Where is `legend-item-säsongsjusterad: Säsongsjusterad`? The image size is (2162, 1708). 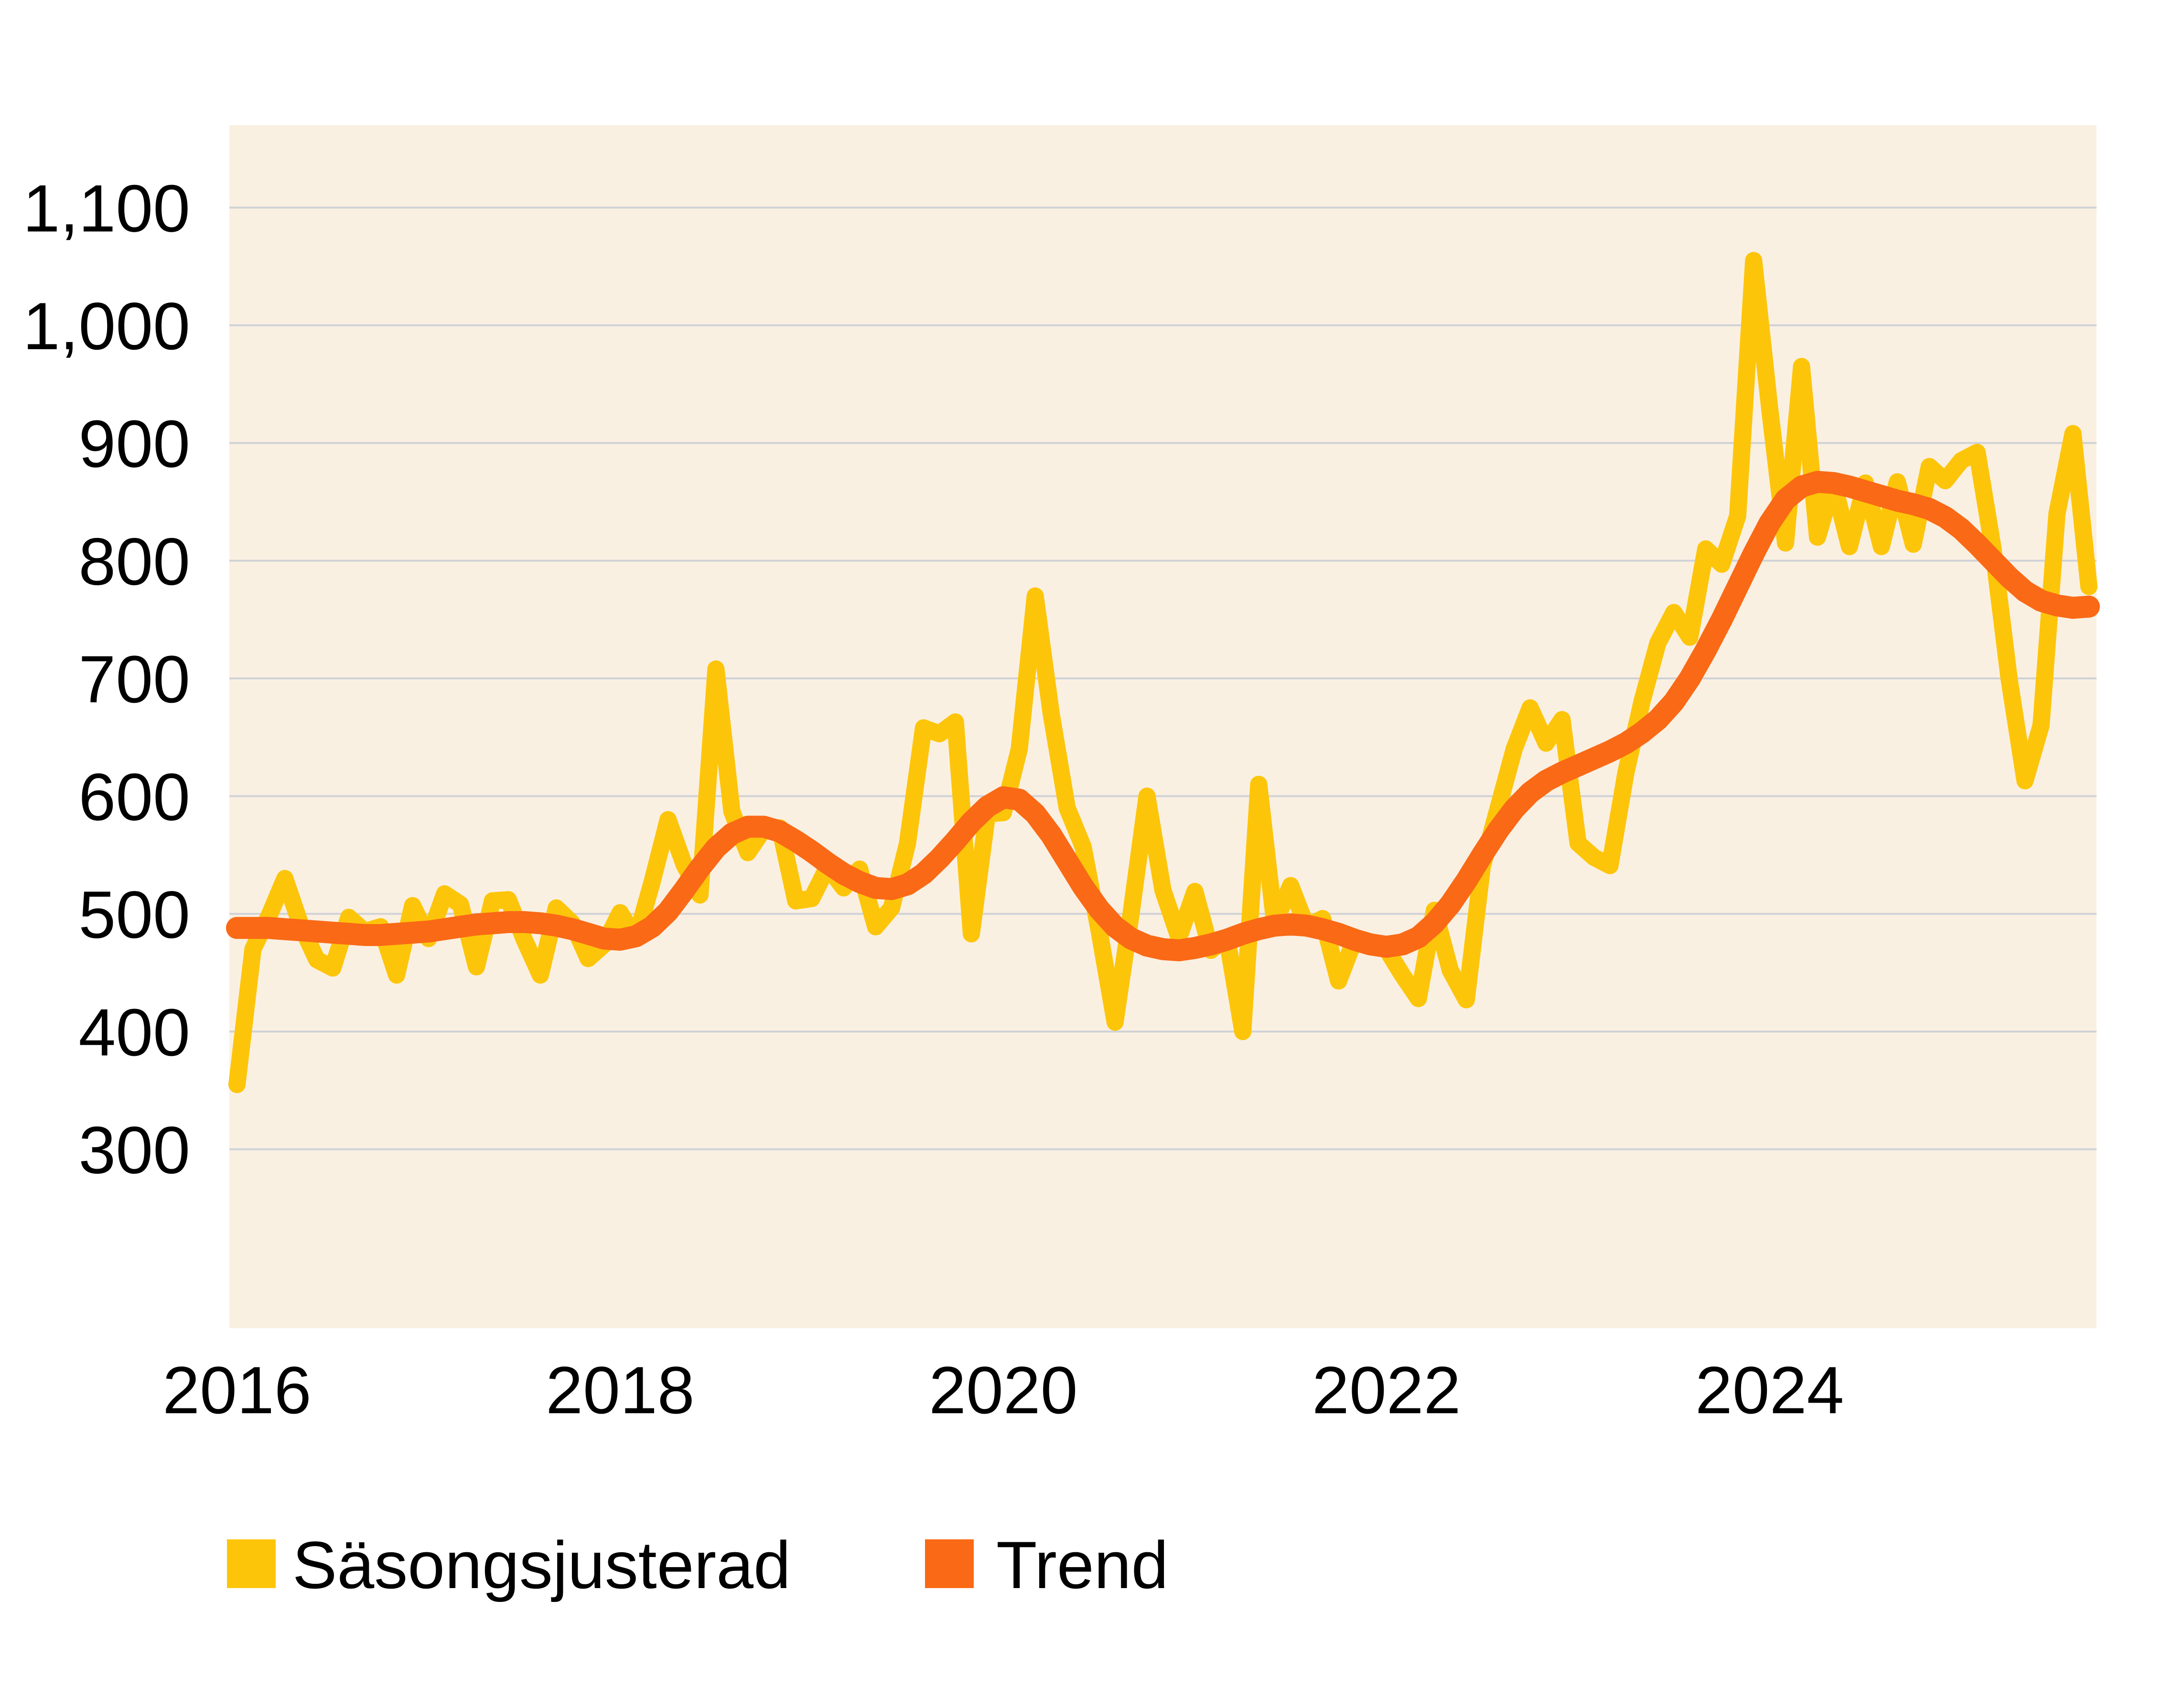
legend-item-säsongsjusterad: Säsongsjusterad is located at coordinates (509, 1564).